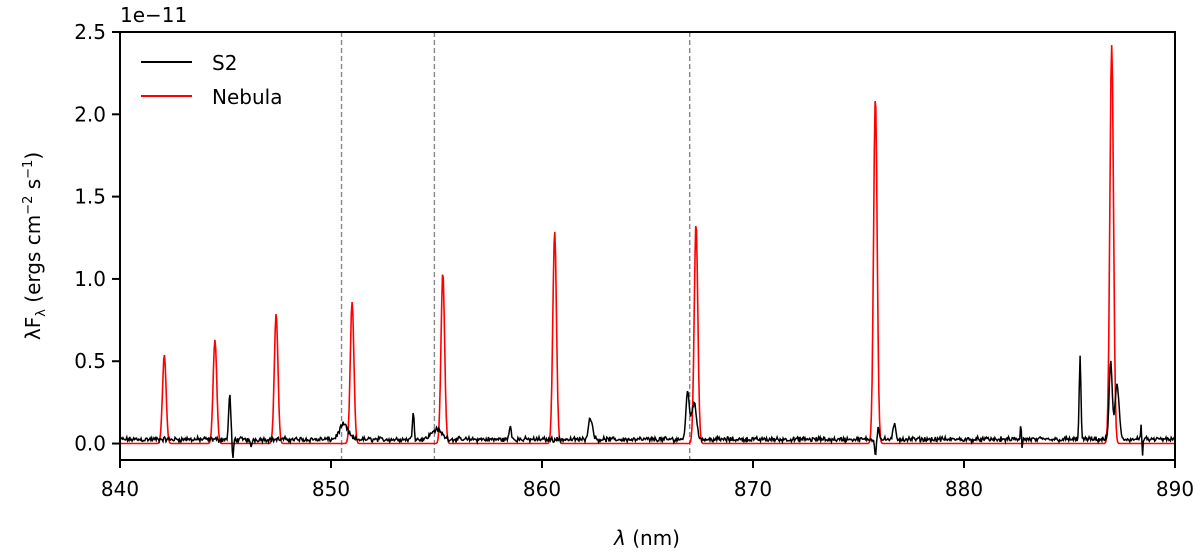  Describe the element at coordinates (97, 238) in the screenshot. I see `y-ticks: 0.0 0.5 1.0 1.5 2.0 2.5` at that location.